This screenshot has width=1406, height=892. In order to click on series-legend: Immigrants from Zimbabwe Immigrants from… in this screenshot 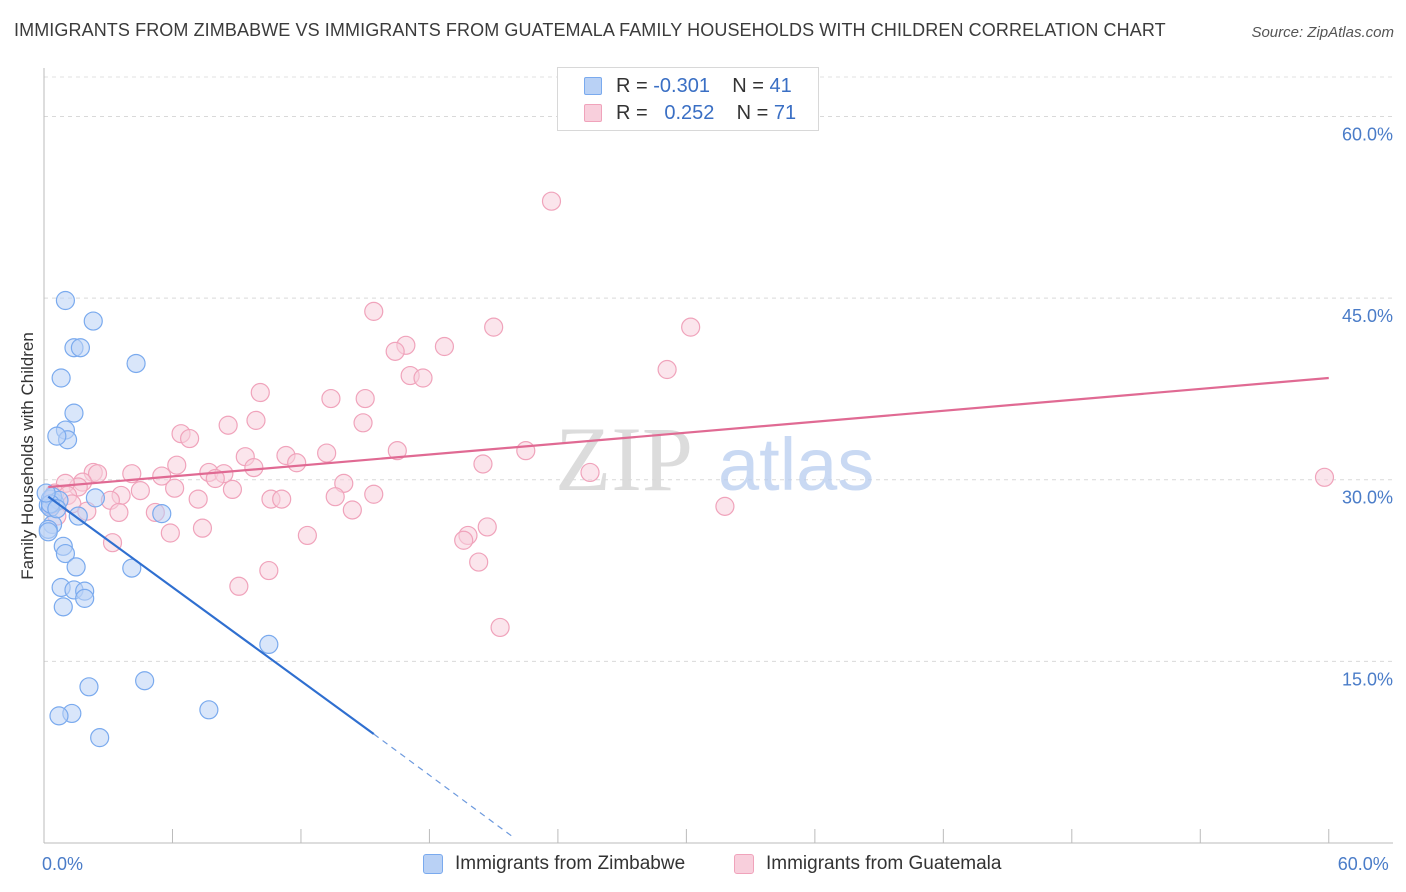, I will do `click(703, 865)`.